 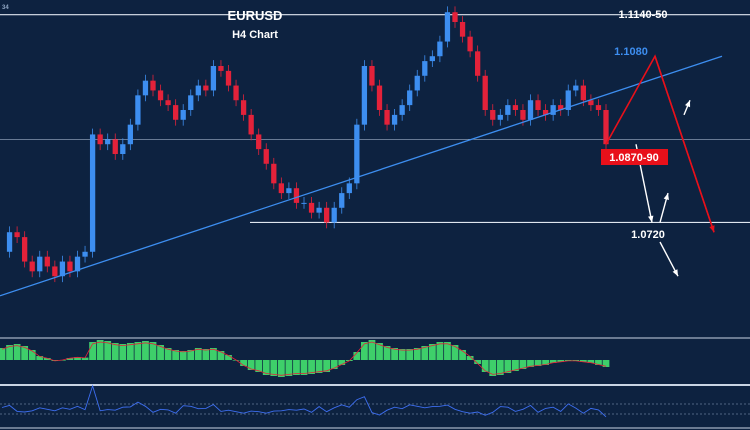 What do you see at coordinates (5, 8) in the screenshot?
I see `corner-label: 34` at bounding box center [5, 8].